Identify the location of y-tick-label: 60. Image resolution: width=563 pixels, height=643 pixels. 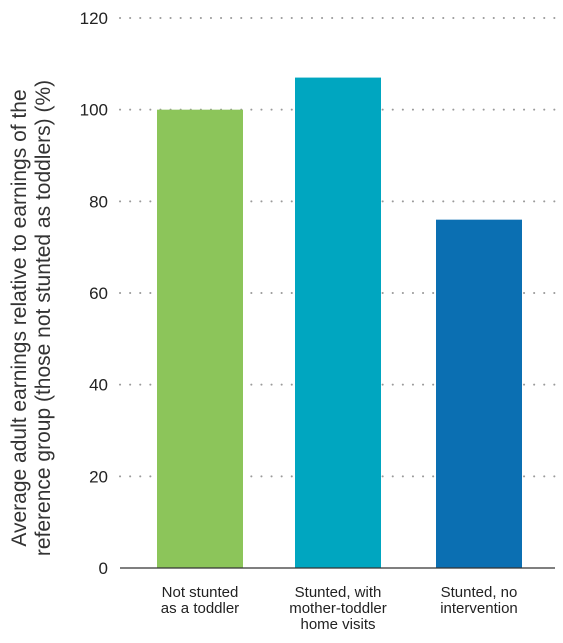
(98, 293).